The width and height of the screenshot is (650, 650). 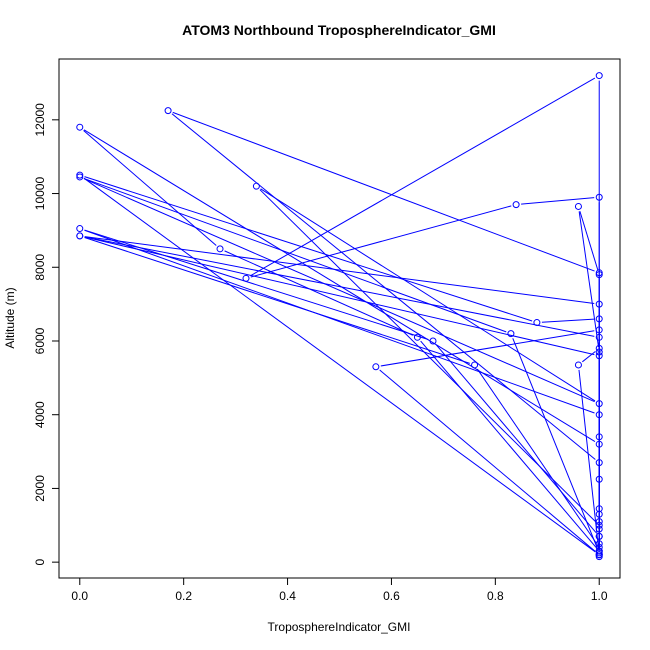 What do you see at coordinates (391, 596) in the screenshot?
I see `x-tick-label: 0.6` at bounding box center [391, 596].